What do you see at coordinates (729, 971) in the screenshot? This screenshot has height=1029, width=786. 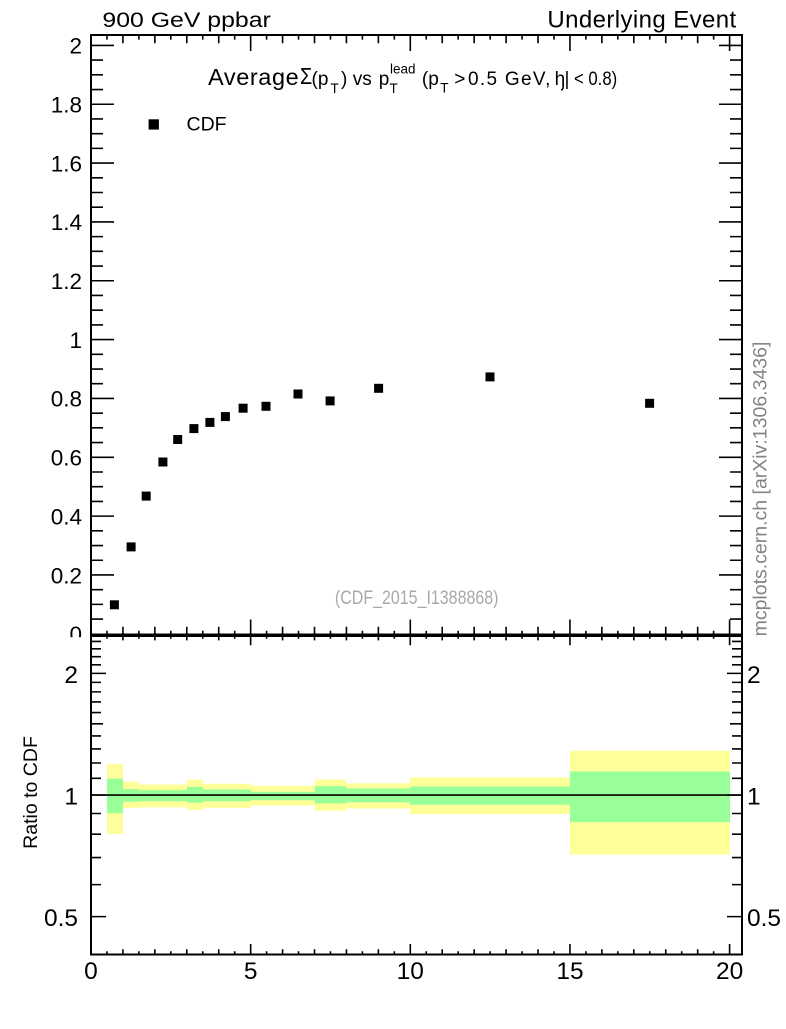 I see `svg-text: 20` at bounding box center [729, 971].